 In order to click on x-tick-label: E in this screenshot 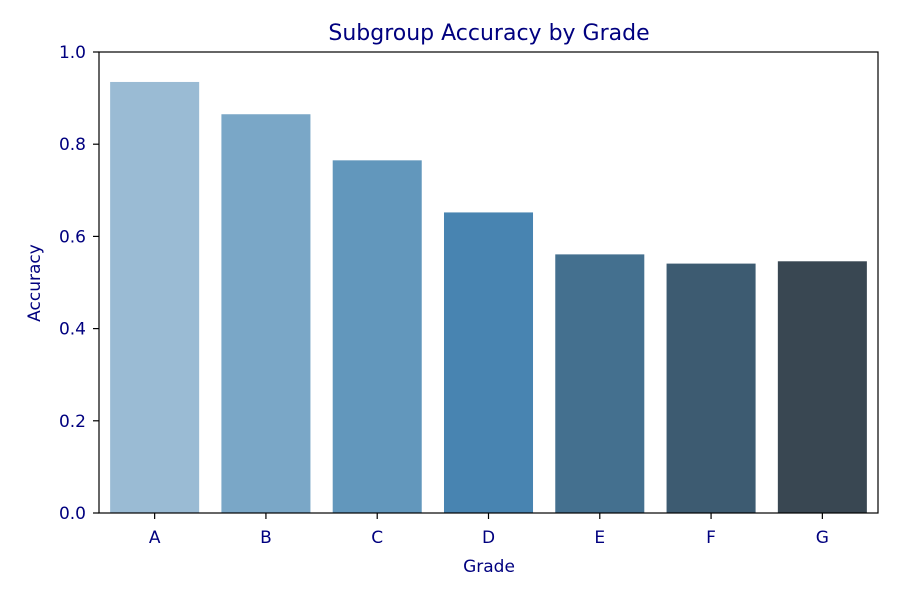, I will do `click(599, 538)`.